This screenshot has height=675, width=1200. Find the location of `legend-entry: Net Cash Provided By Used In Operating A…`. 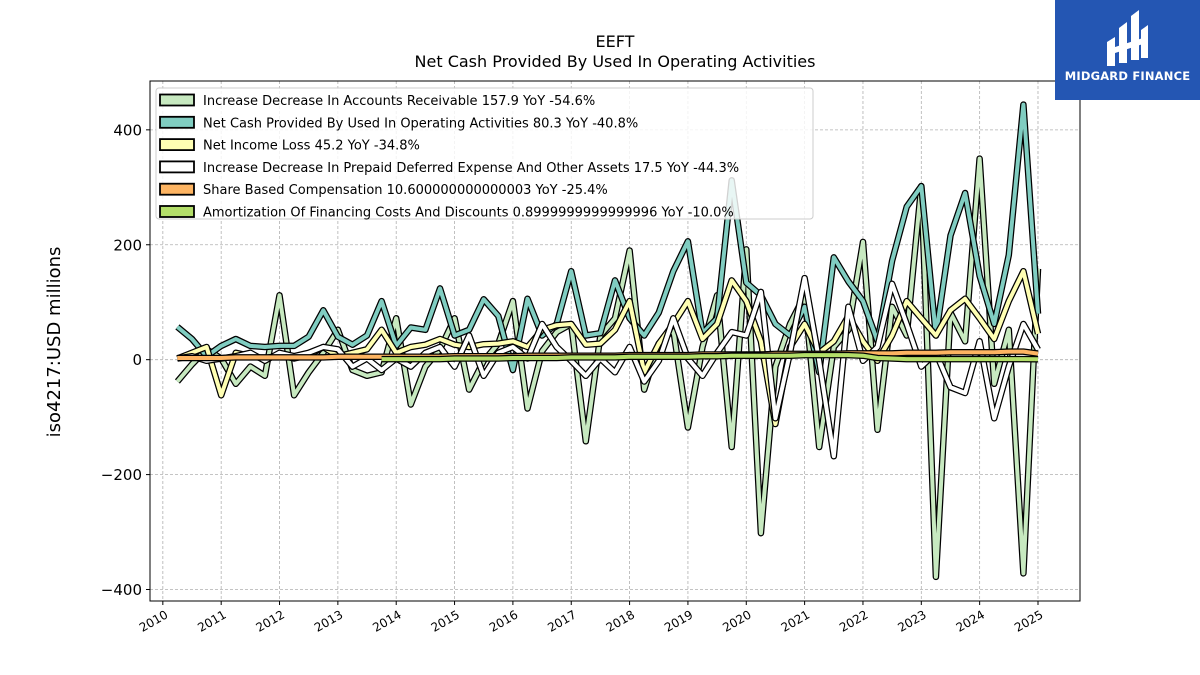

legend-entry: Net Cash Provided By Used In Operating A… is located at coordinates (420, 123).